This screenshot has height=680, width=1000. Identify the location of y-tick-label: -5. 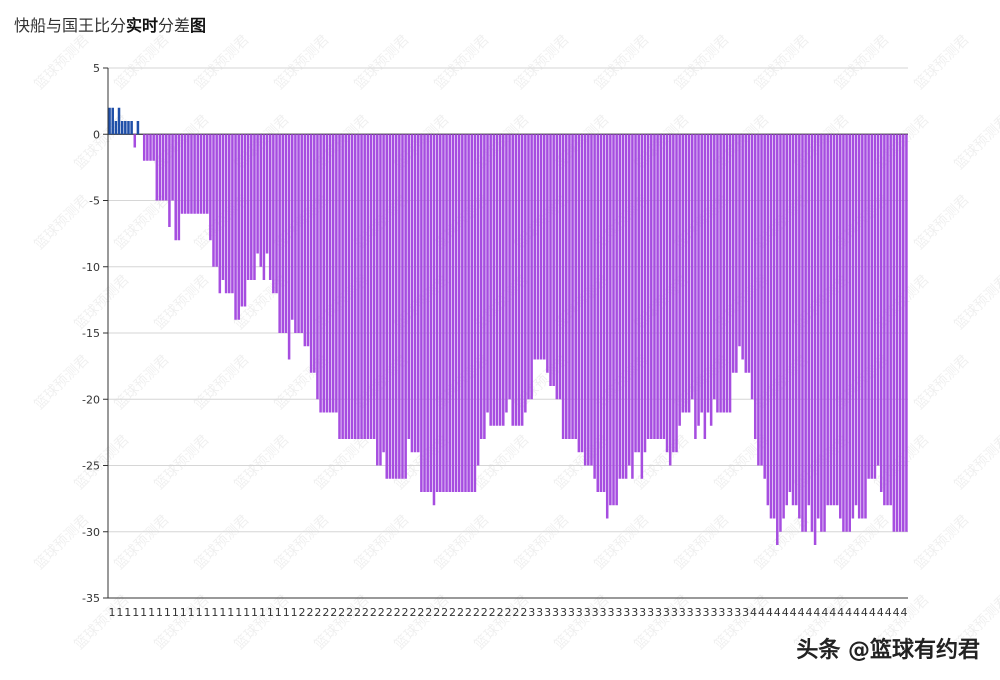
(94, 201).